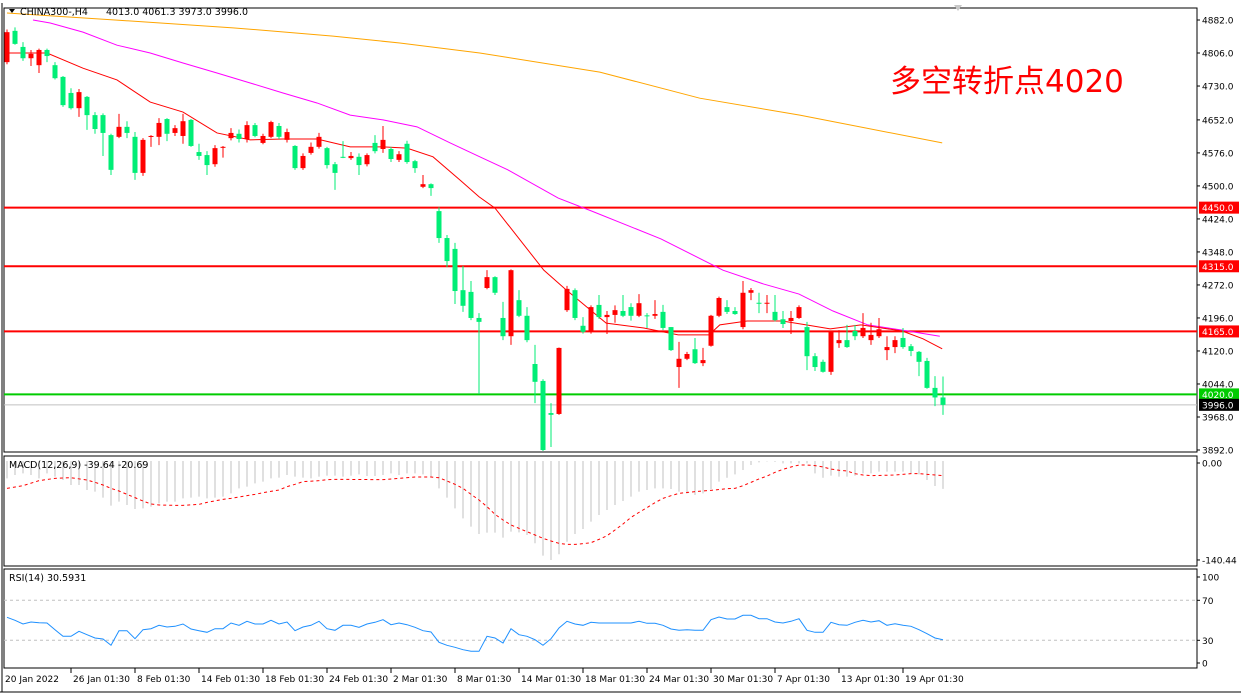 The height and width of the screenshot is (694, 1241). I want to click on triangle-down-icon, so click(12, 11).